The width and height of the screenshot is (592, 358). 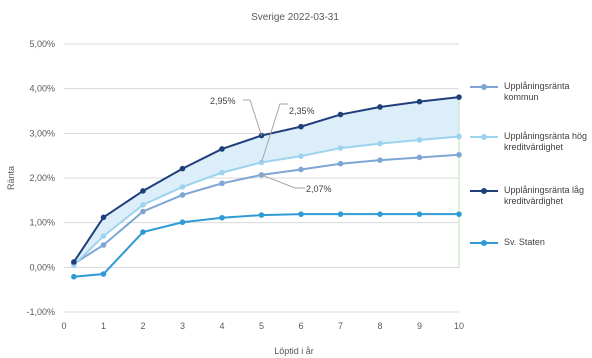 What do you see at coordinates (459, 326) in the screenshot?
I see `x-tick-label: 10` at bounding box center [459, 326].